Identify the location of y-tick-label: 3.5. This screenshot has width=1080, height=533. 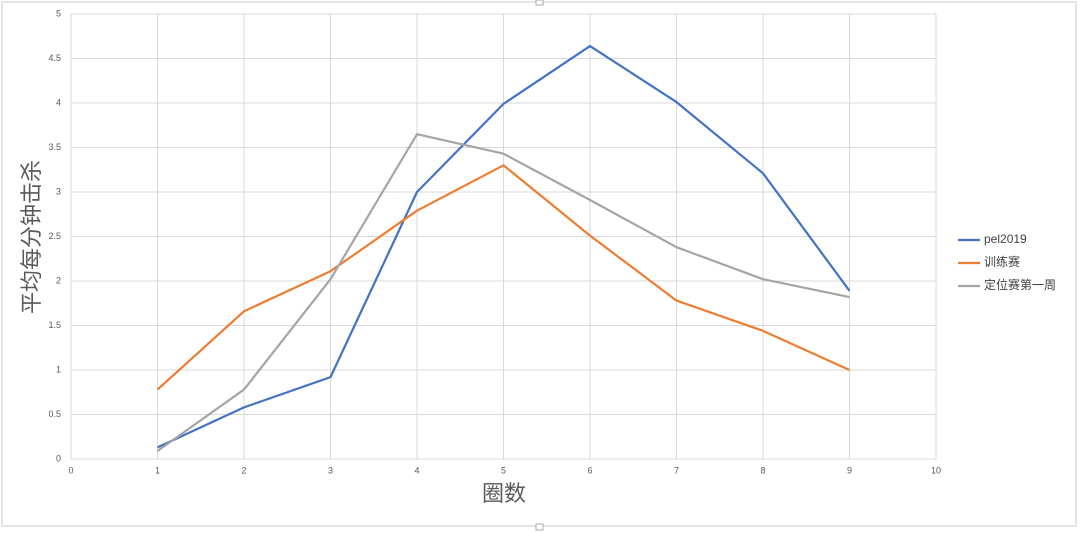
(54, 147).